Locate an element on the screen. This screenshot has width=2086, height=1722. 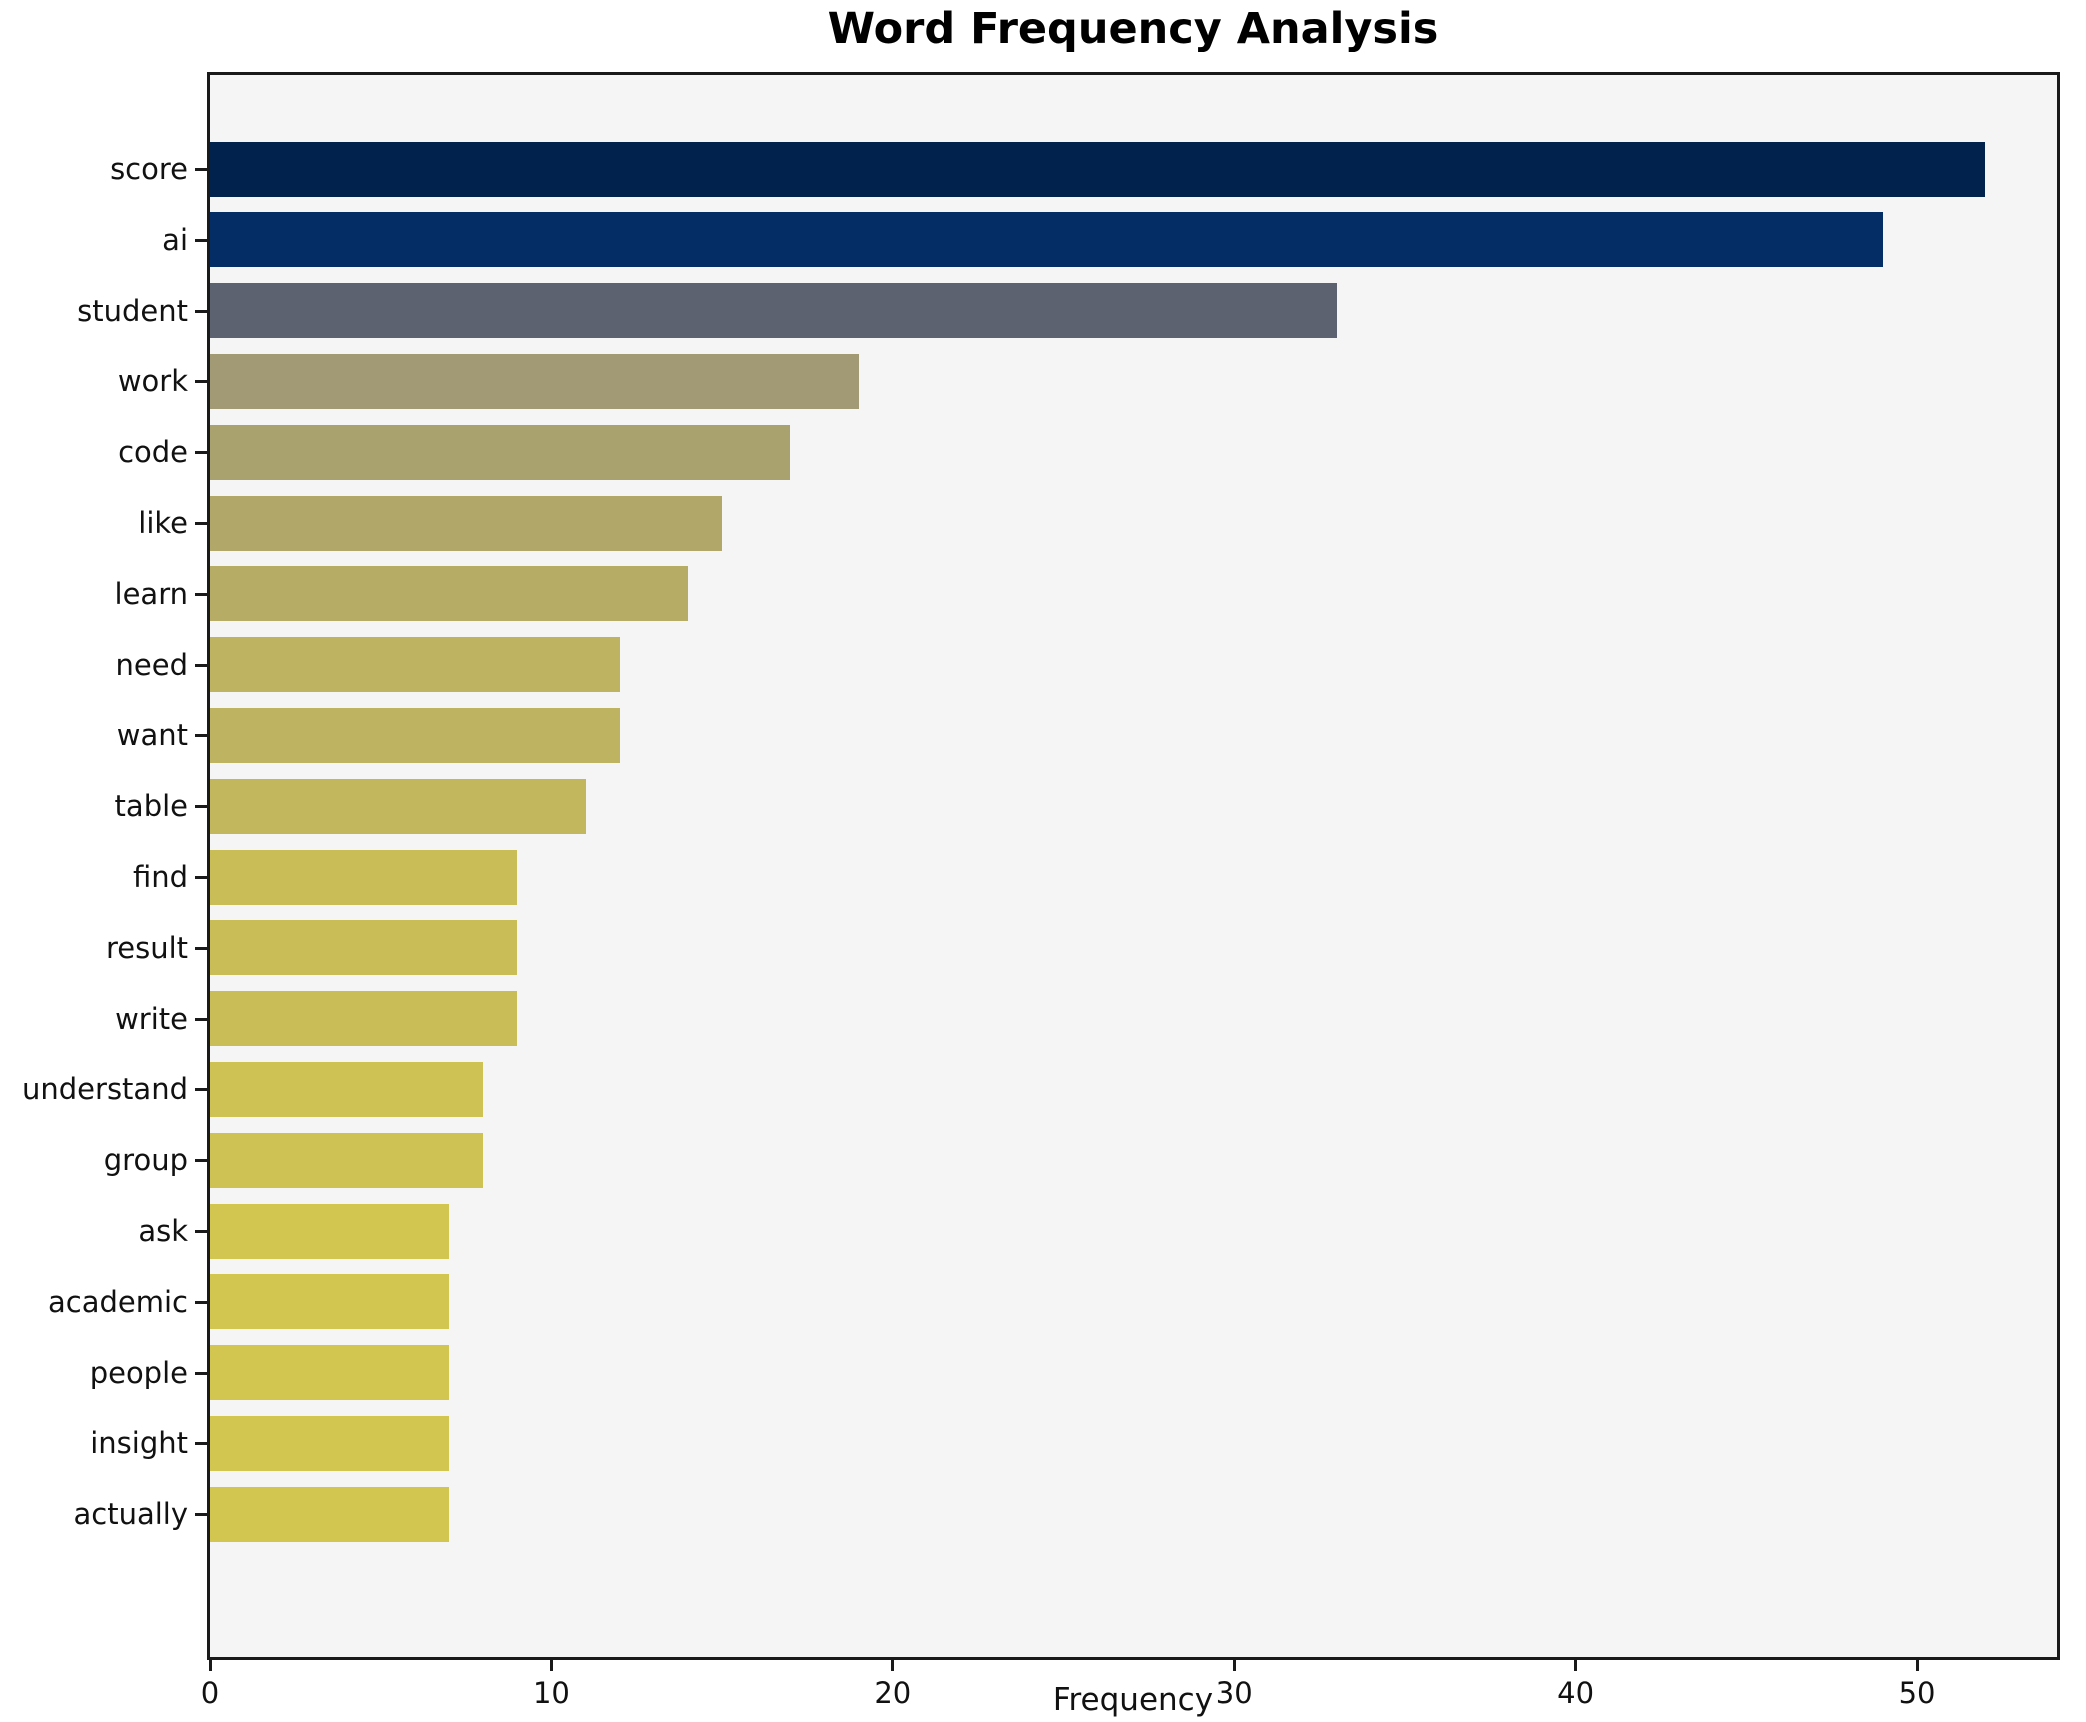
y-tick-label-ask: ask is located at coordinates (163, 1231).